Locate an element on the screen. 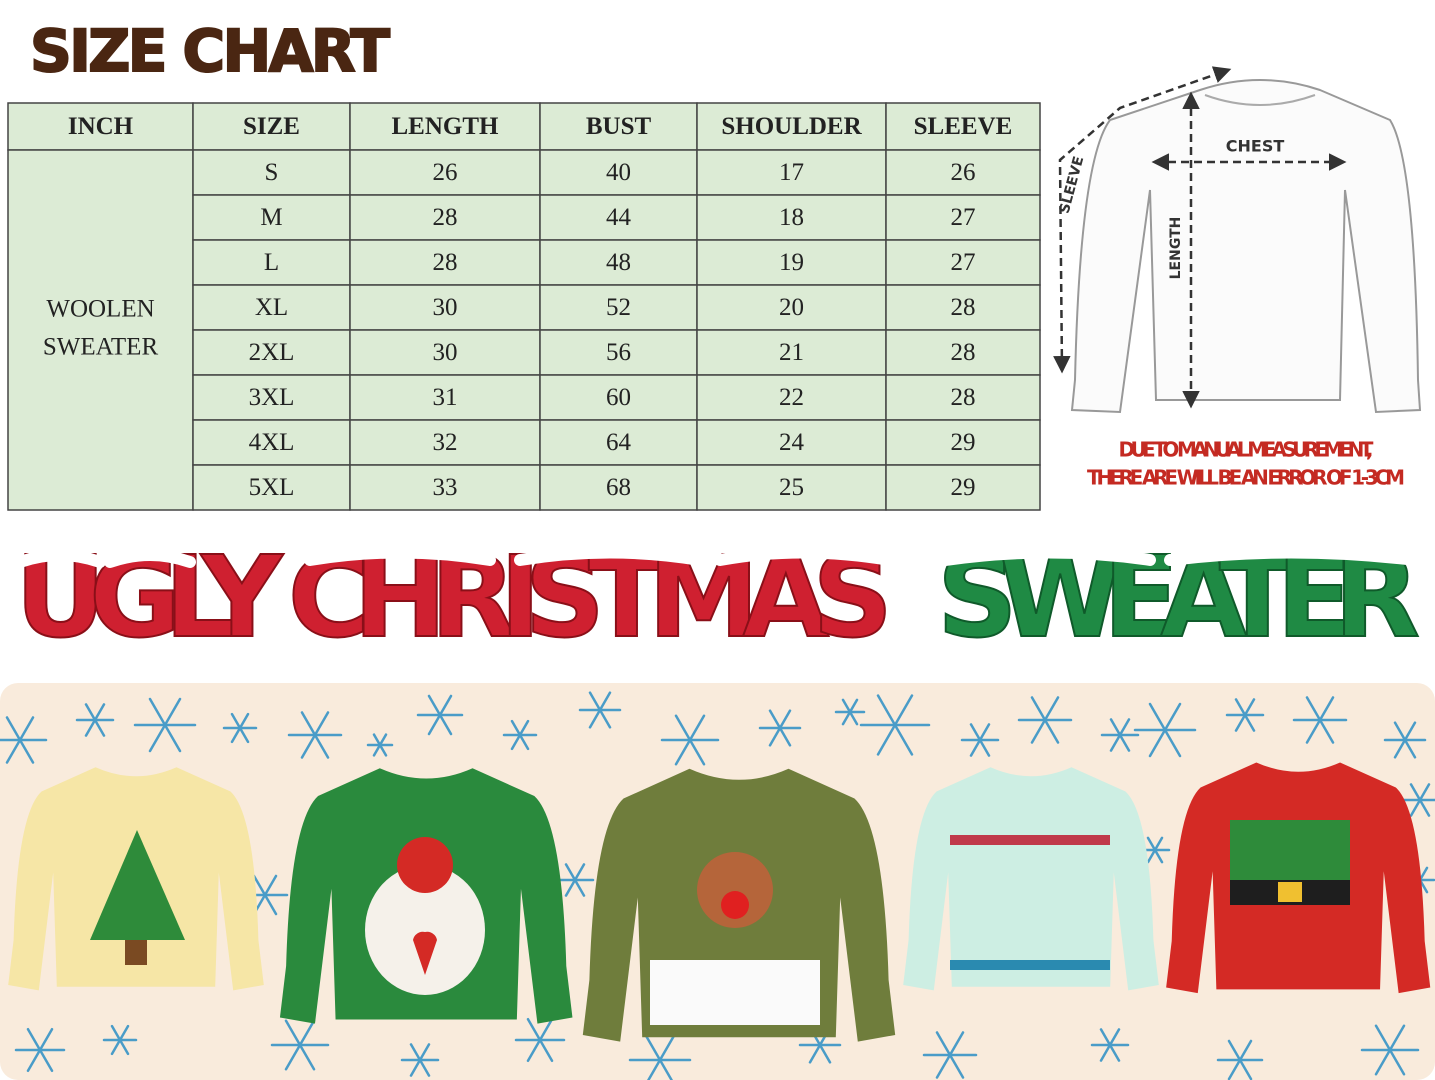 This screenshot has width=1435, height=1080. group-text: WOOLEN is located at coordinates (100, 309).